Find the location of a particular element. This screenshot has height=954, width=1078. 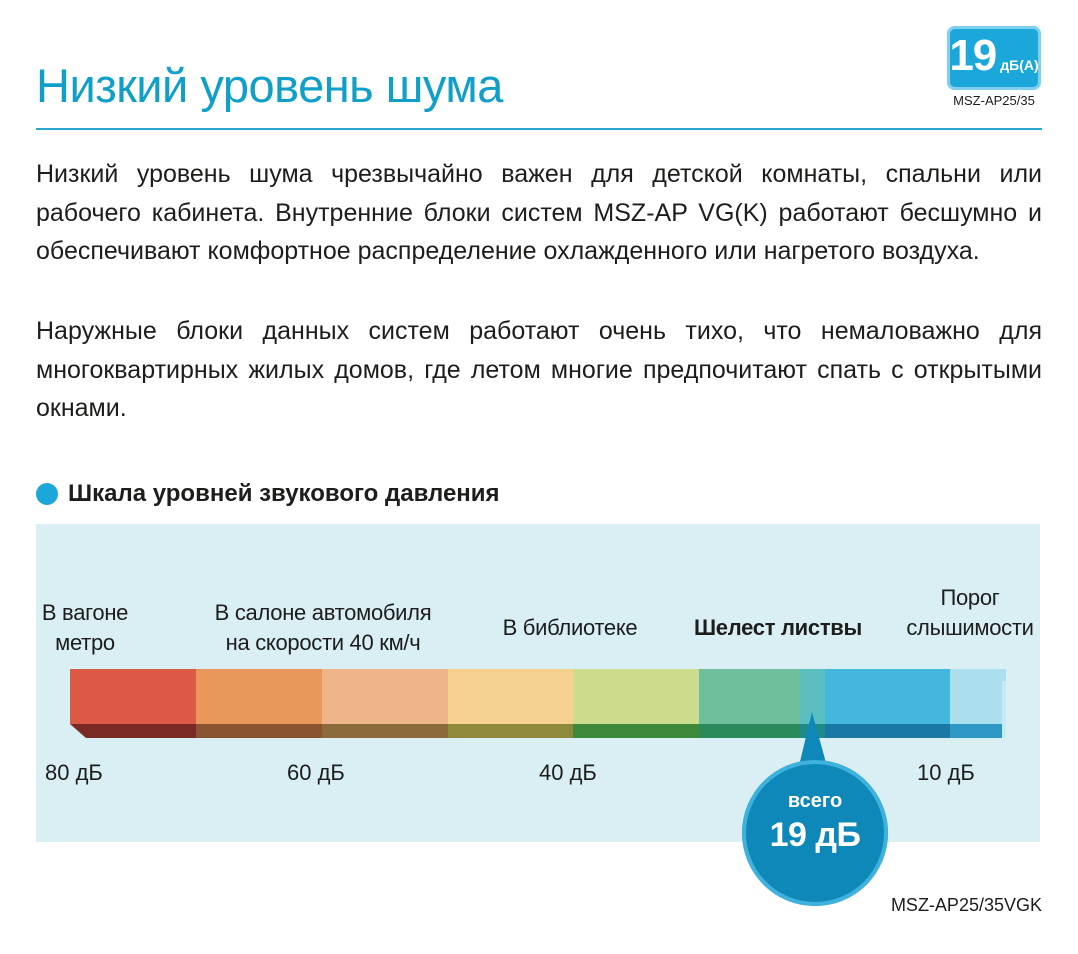

bar-end-cap is located at coordinates (1004, 709).